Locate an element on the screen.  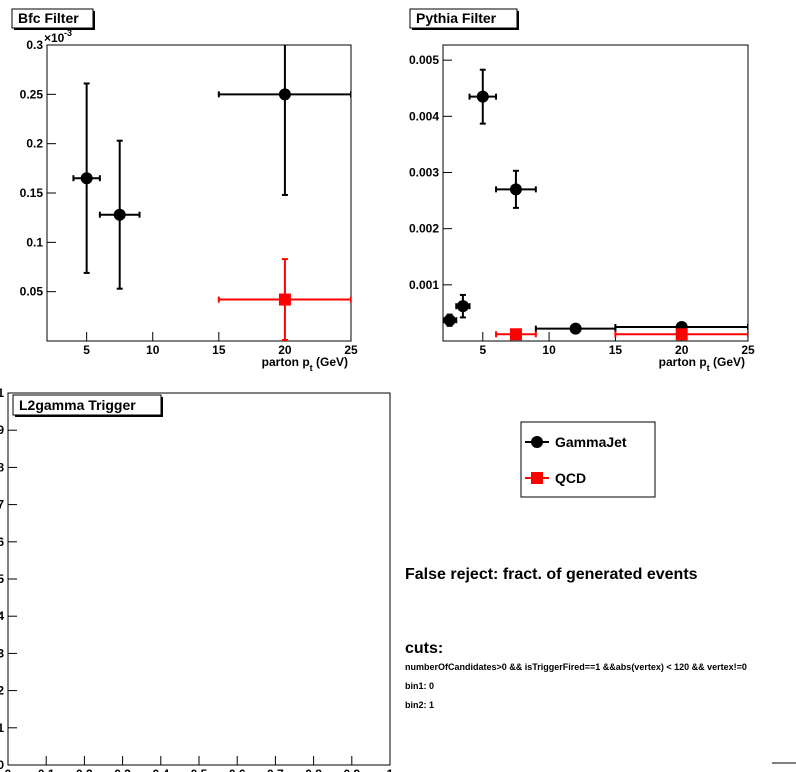
x-tick-label: 0.9 is located at coordinates (351, 769).